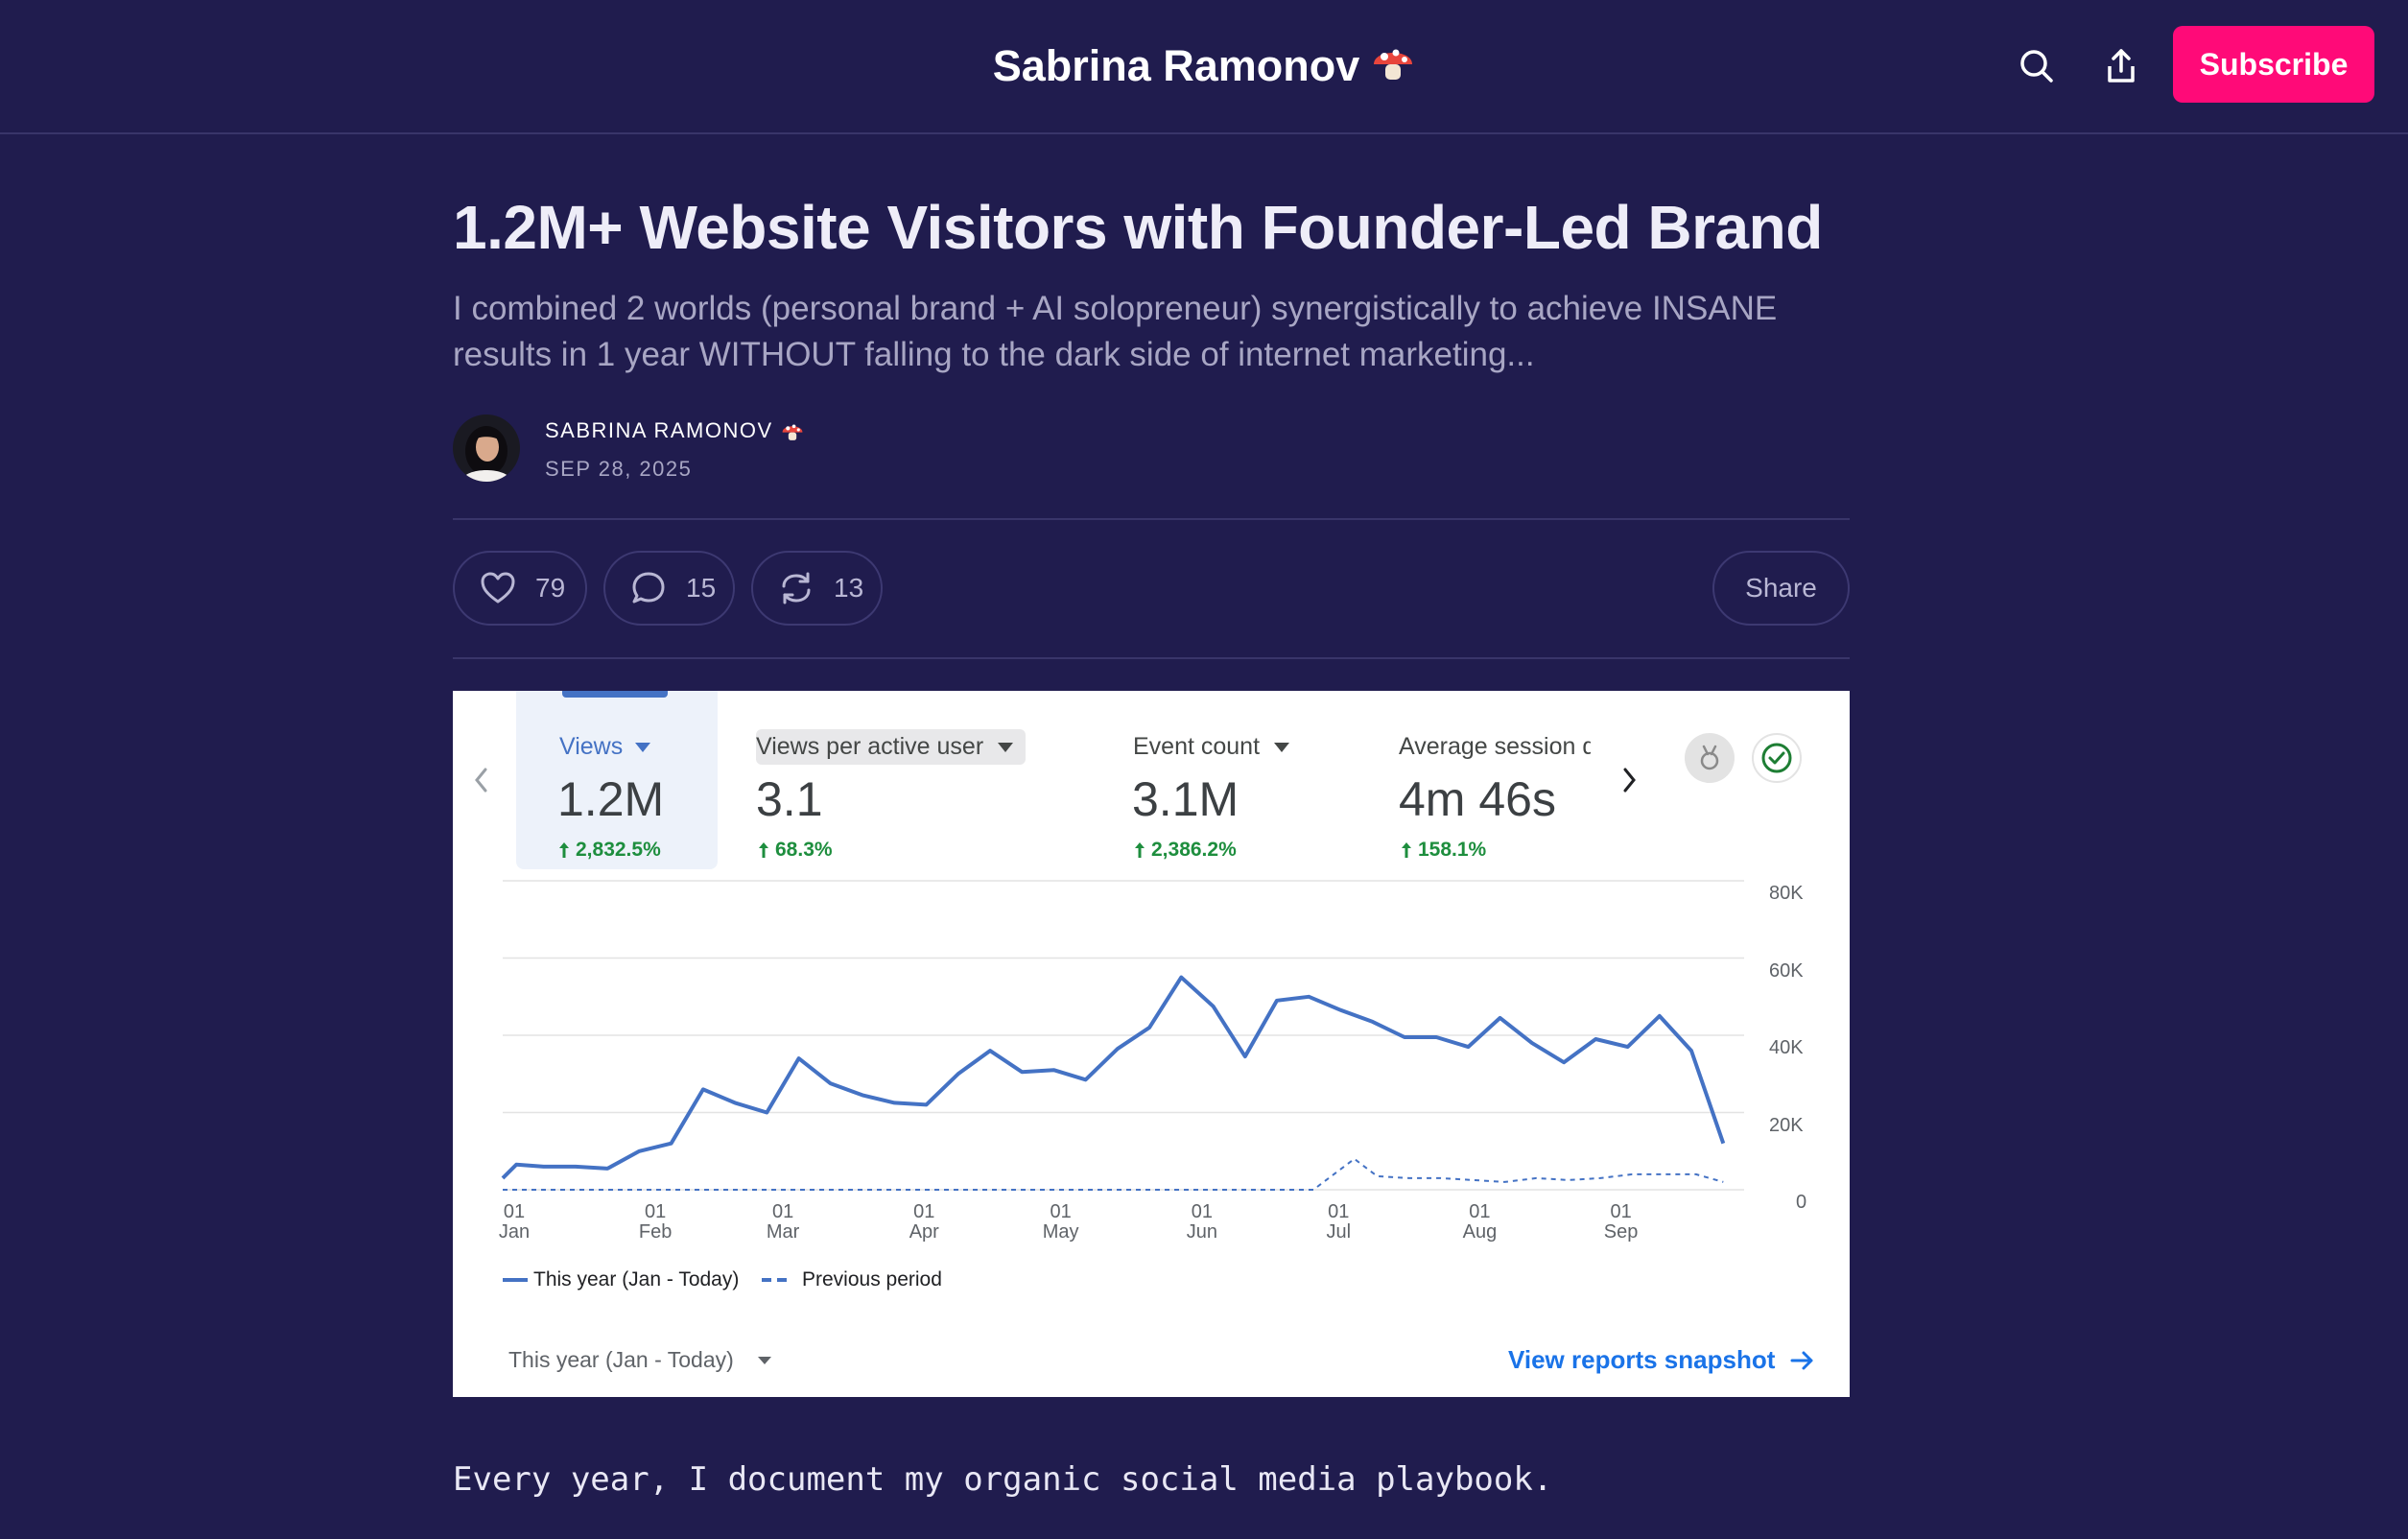 The height and width of the screenshot is (1539, 2408). What do you see at coordinates (783, 1232) in the screenshot?
I see `x-tick-month: Mar` at bounding box center [783, 1232].